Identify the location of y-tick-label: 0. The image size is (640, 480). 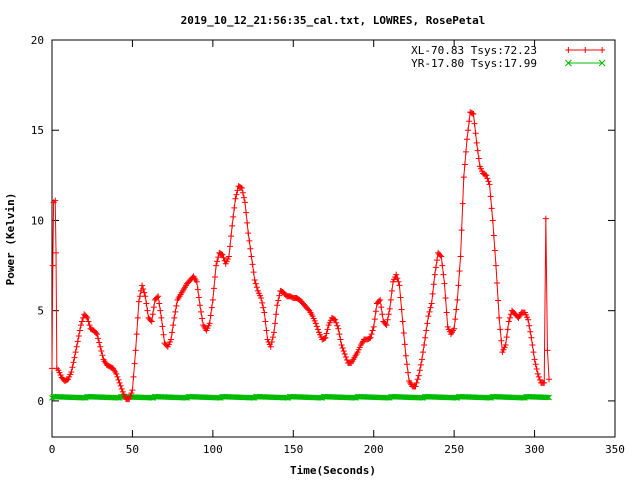
(40, 401).